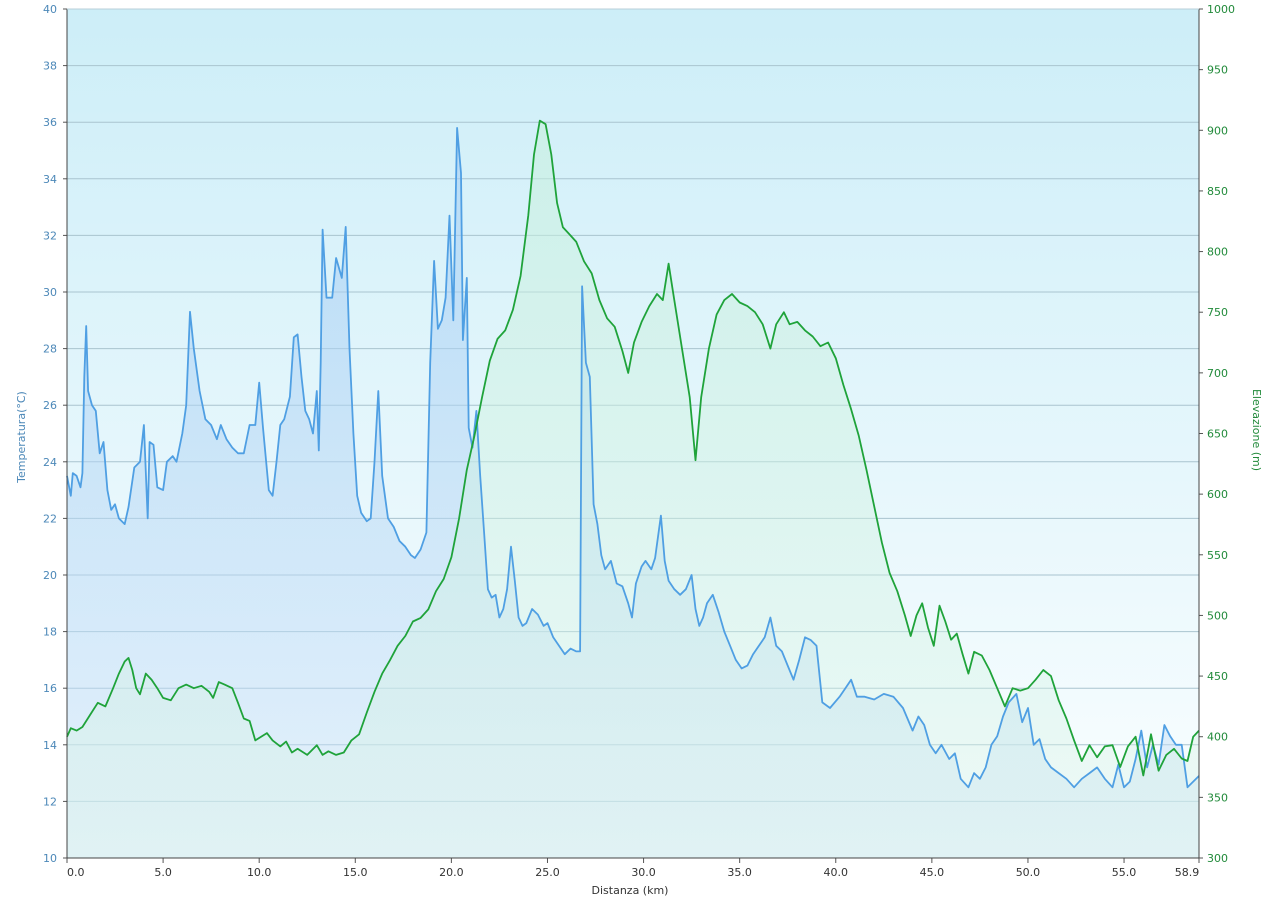 The height and width of the screenshot is (905, 1278). What do you see at coordinates (1217, 191) in the screenshot?
I see `y-right-tick-label: 850` at bounding box center [1217, 191].